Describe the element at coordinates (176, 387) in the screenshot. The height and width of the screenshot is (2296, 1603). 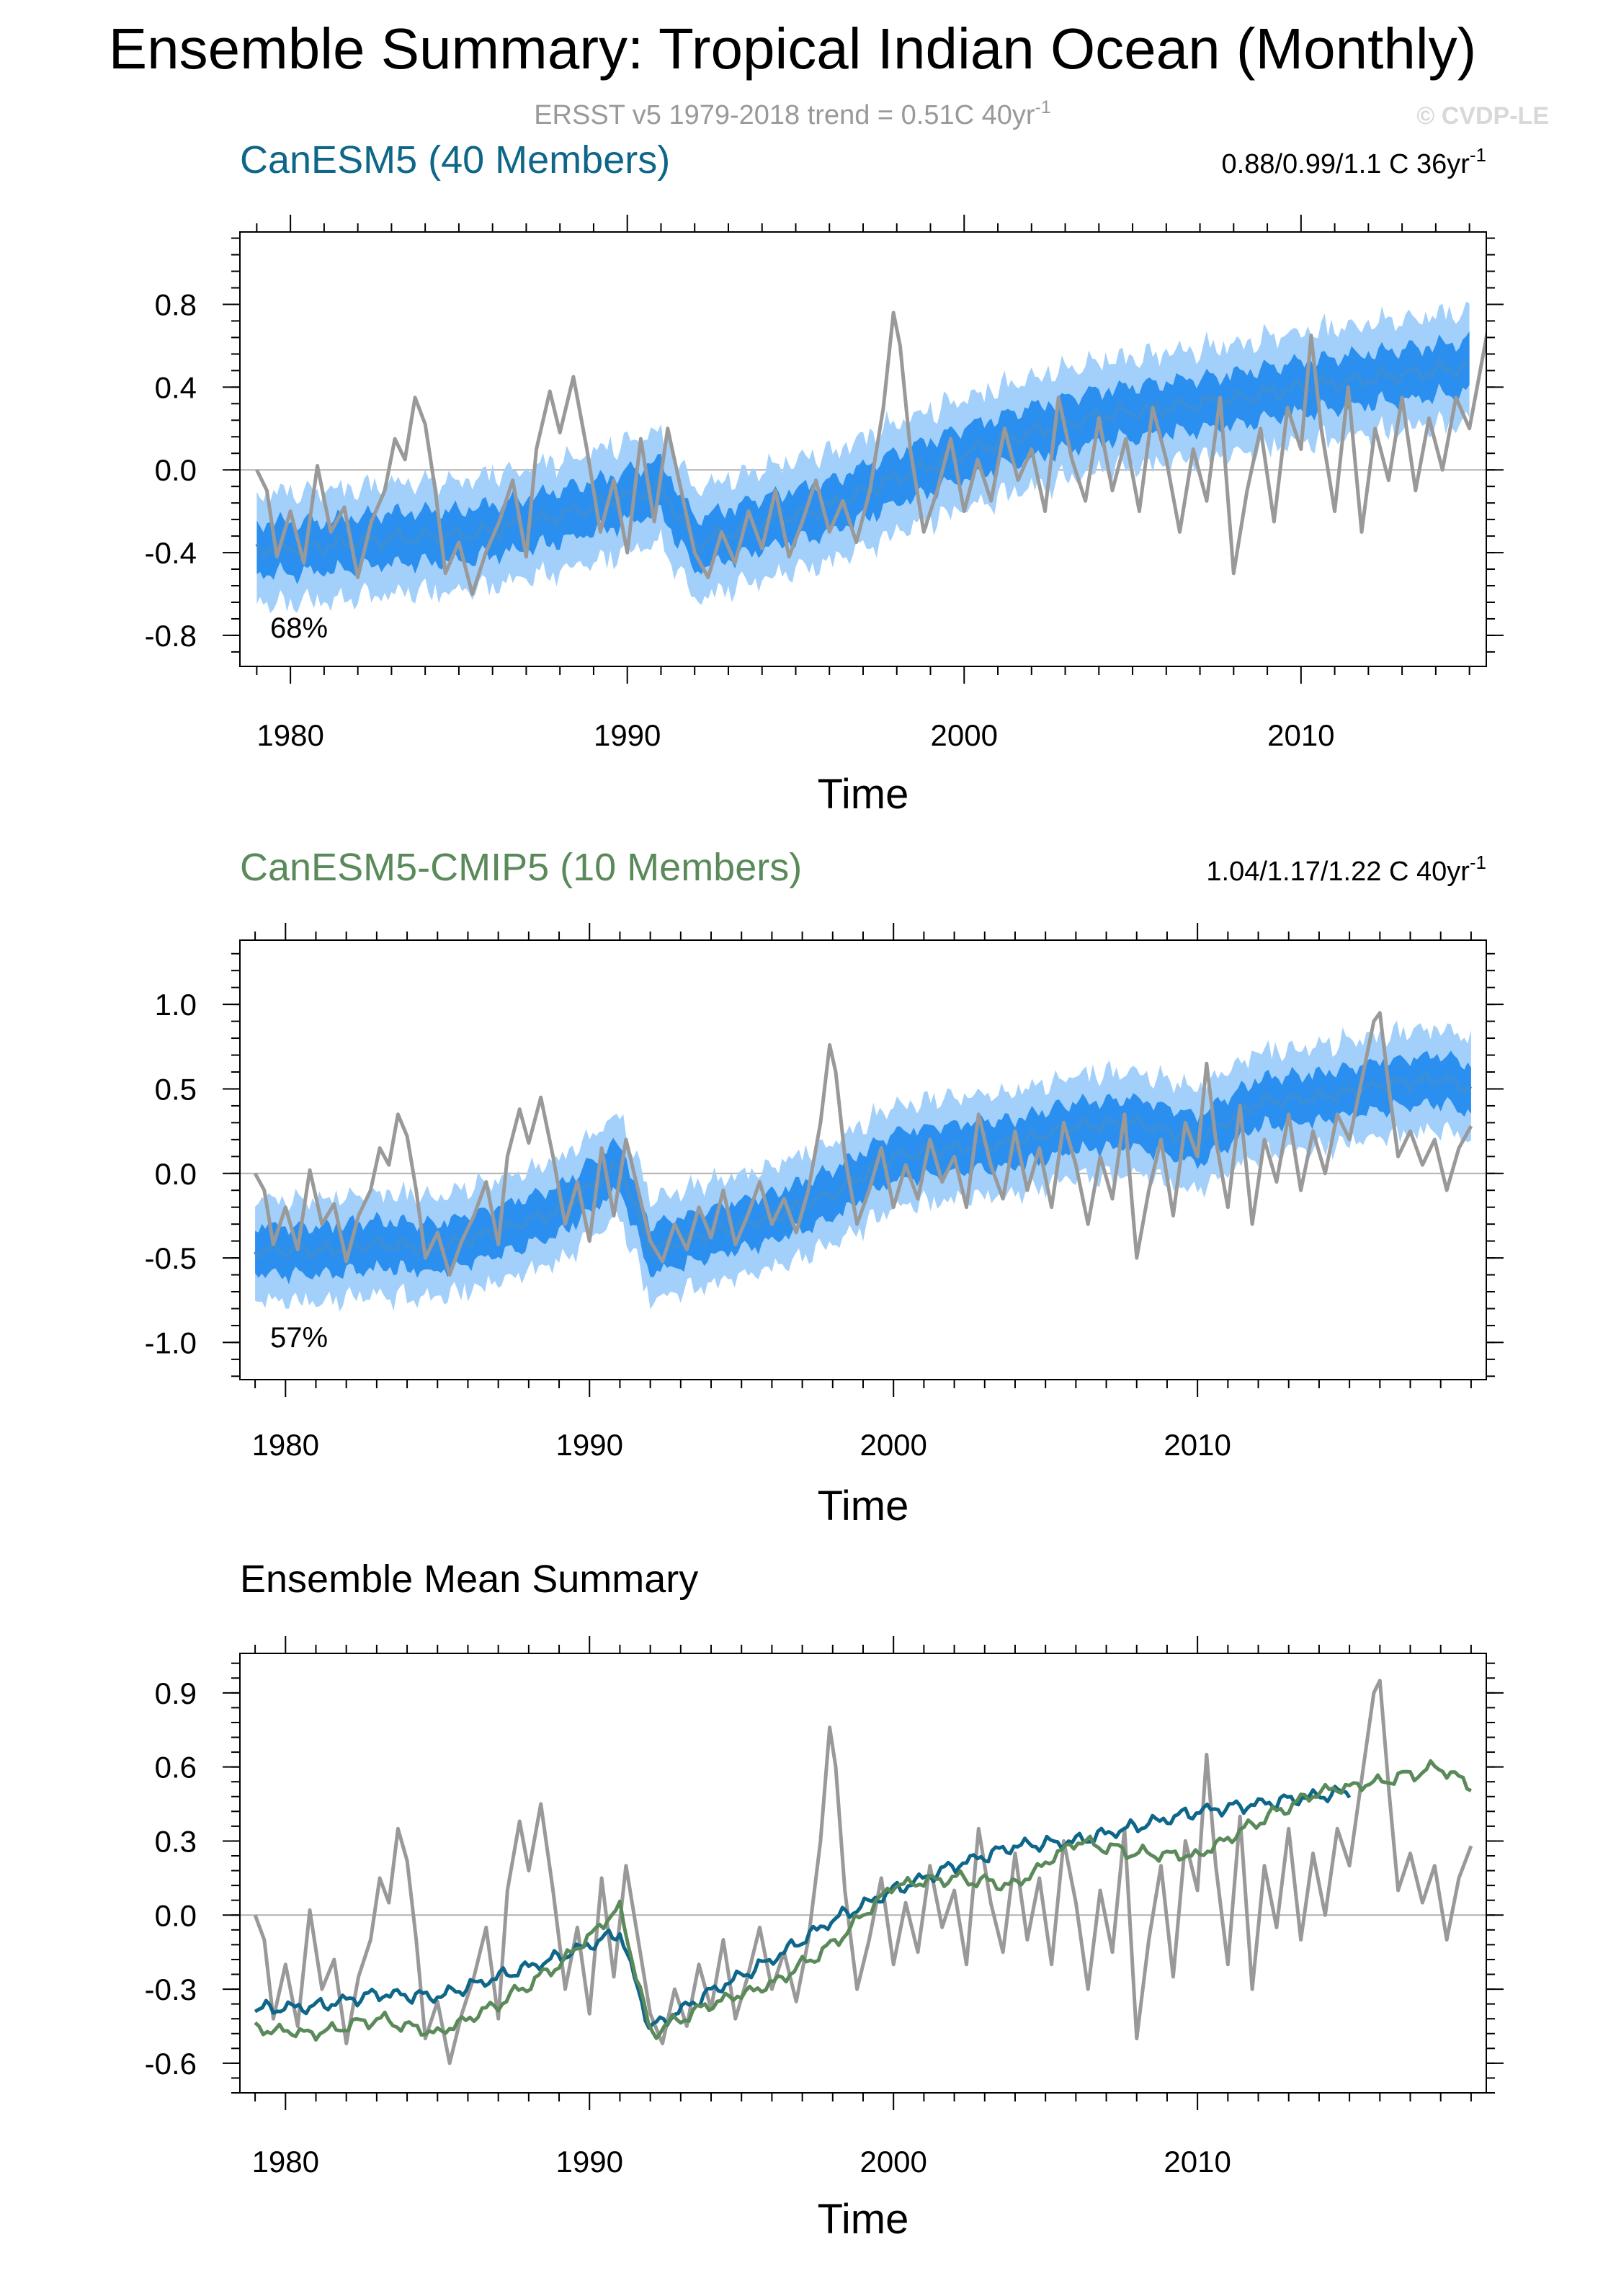
I see `y-tick-label: 0.4` at that location.